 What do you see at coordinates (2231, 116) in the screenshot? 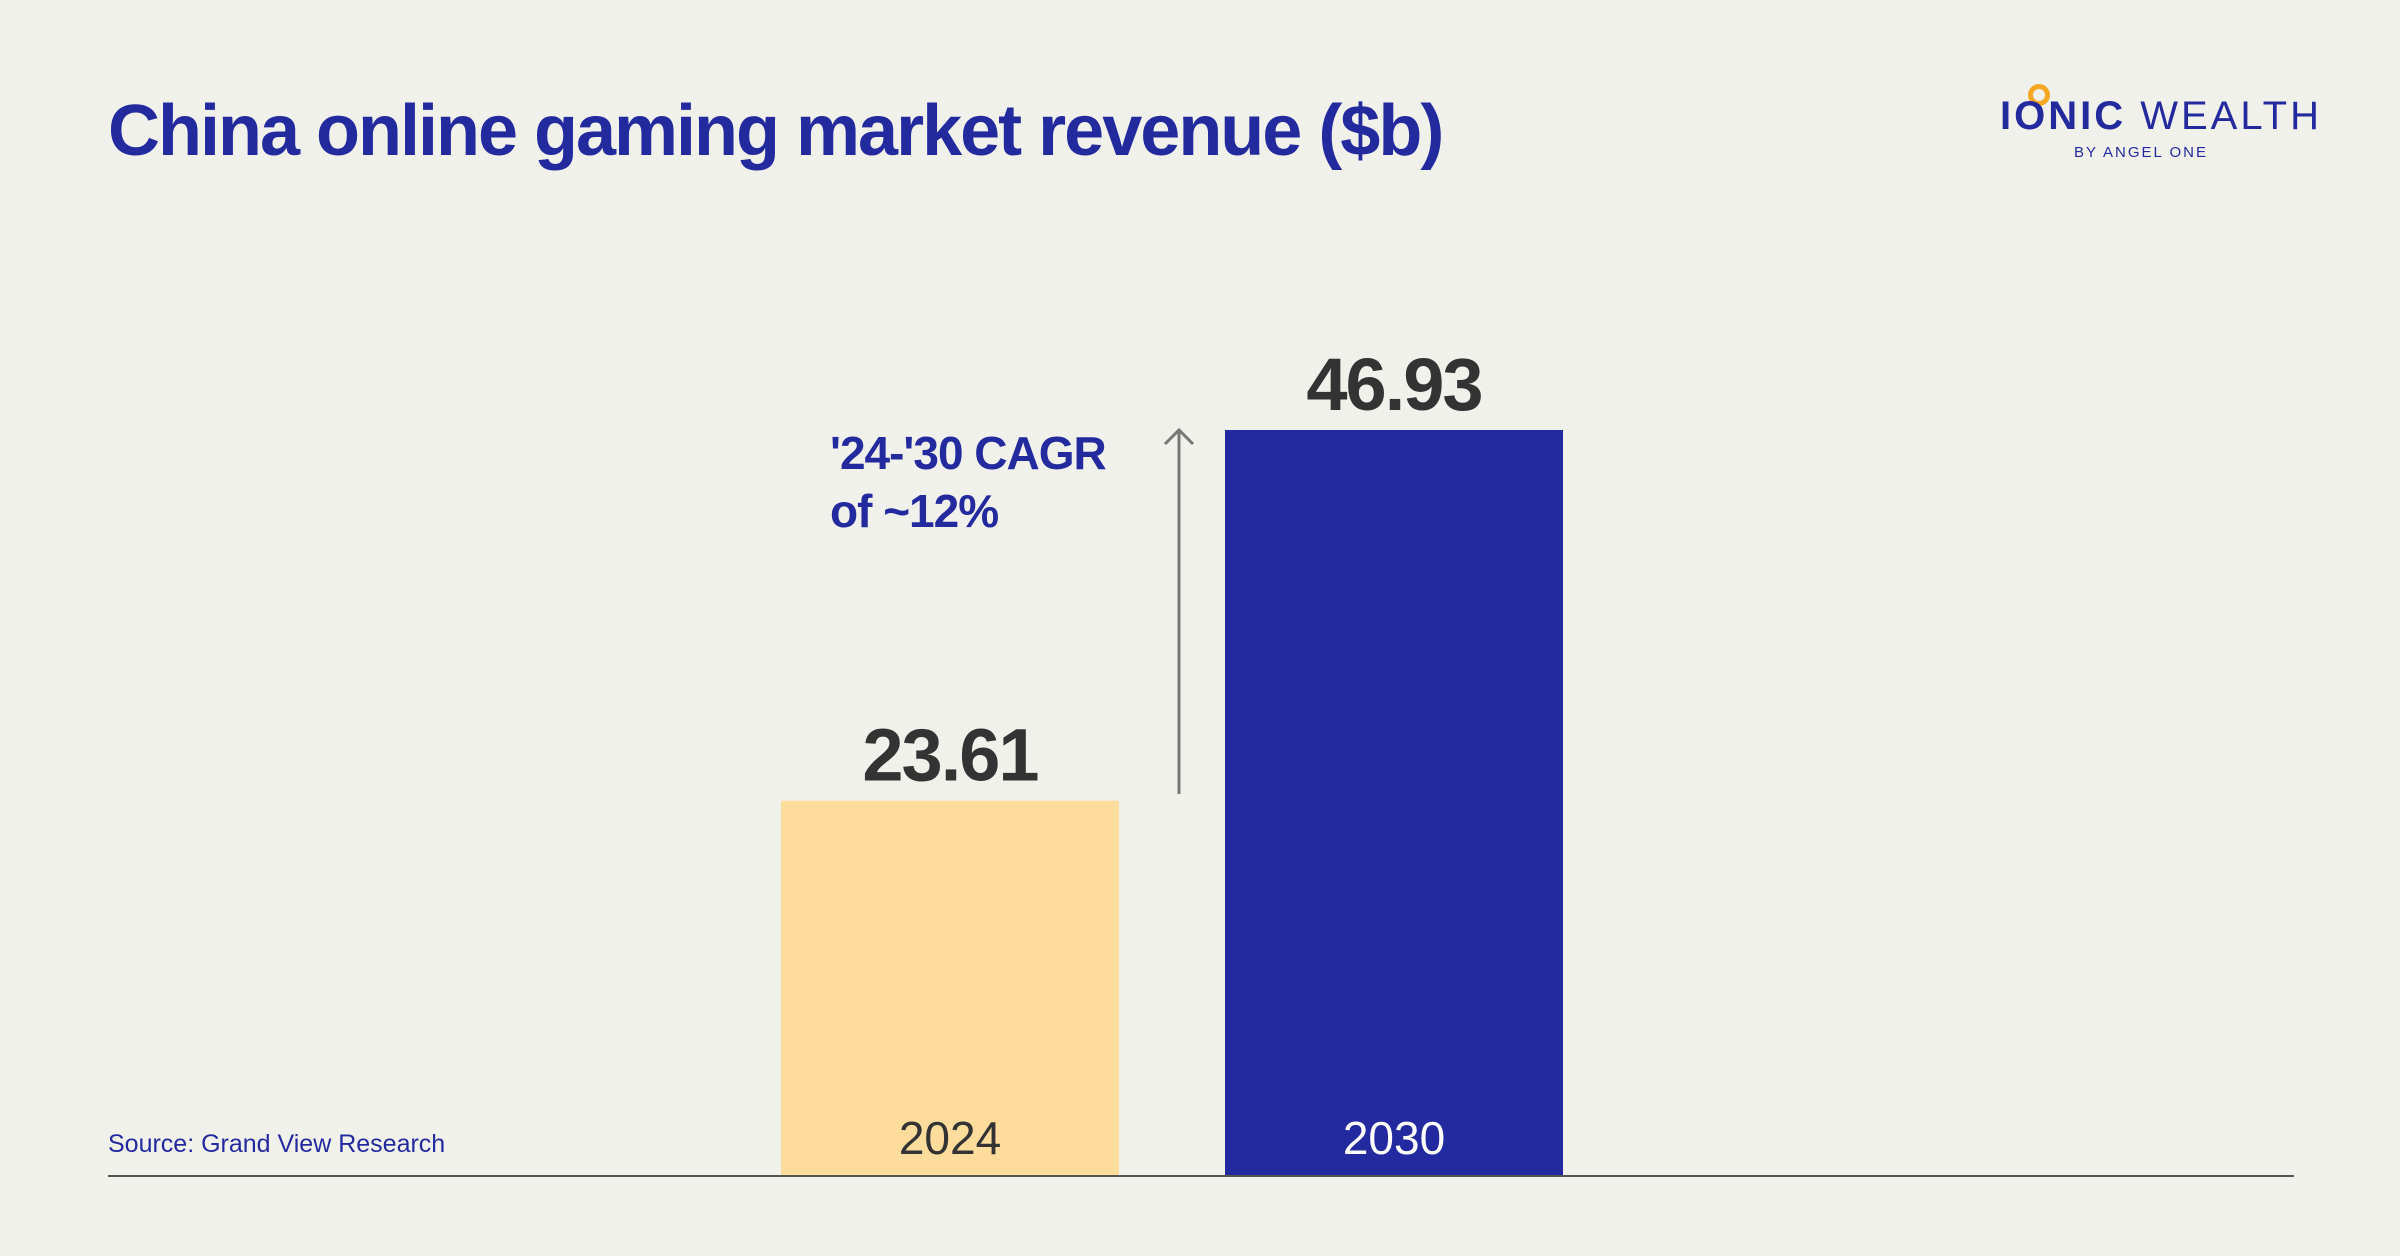
I see `logo-wordmark-light: WEALTH` at bounding box center [2231, 116].